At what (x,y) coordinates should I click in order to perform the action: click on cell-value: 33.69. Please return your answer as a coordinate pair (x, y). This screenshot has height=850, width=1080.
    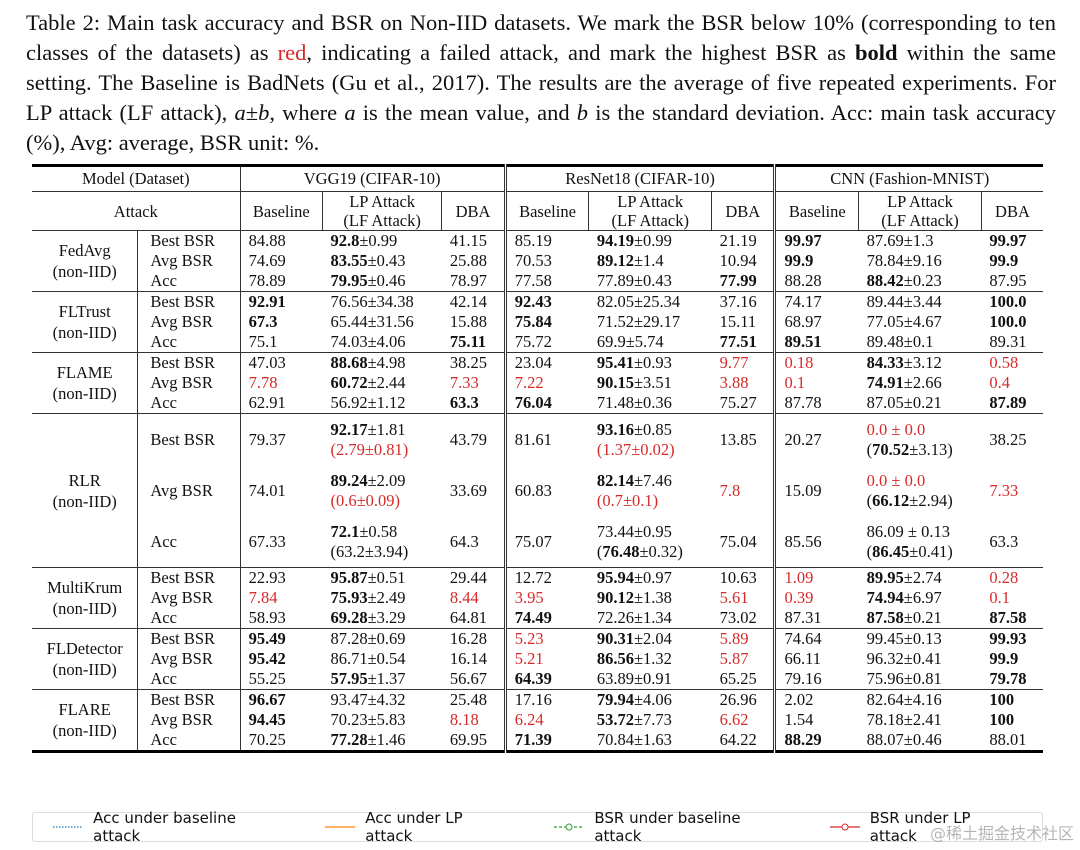
    Looking at the image, I should click on (468, 490).